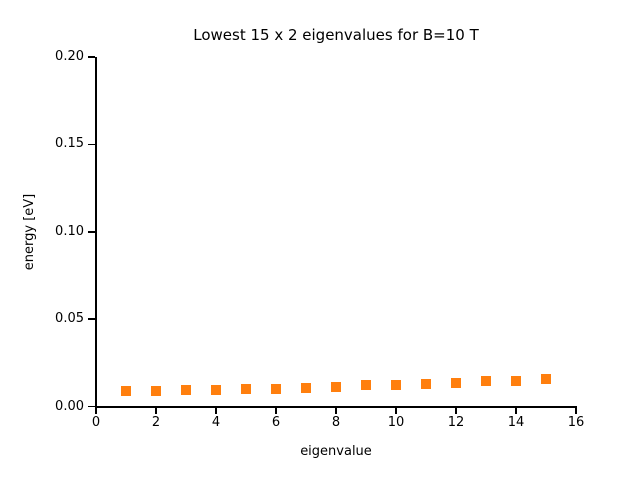 The height and width of the screenshot is (480, 640). Describe the element at coordinates (29, 232) in the screenshot. I see `y-axis-label: energy [eV]` at that location.